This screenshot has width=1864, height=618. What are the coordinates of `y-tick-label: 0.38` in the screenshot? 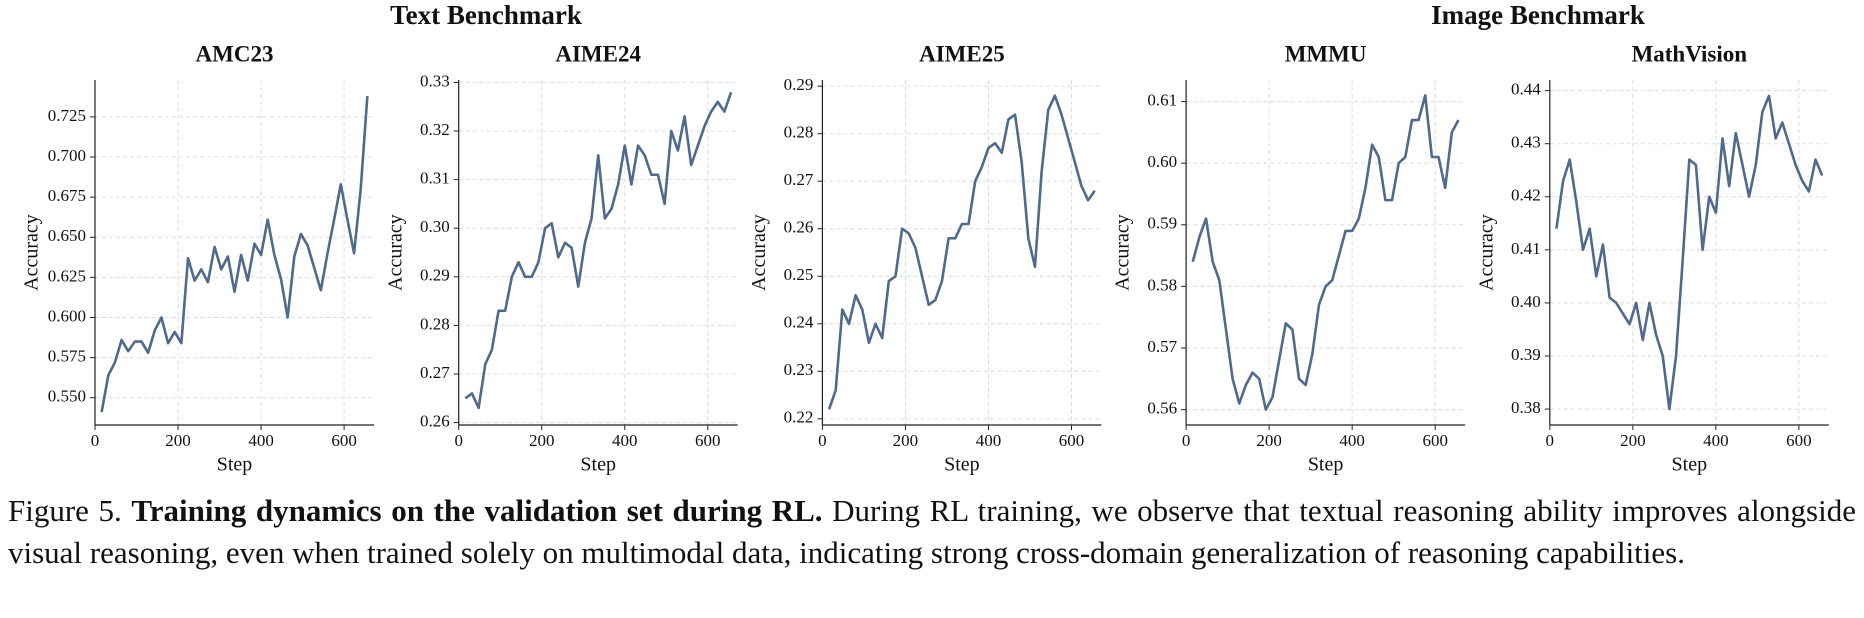 It's located at (1526, 407).